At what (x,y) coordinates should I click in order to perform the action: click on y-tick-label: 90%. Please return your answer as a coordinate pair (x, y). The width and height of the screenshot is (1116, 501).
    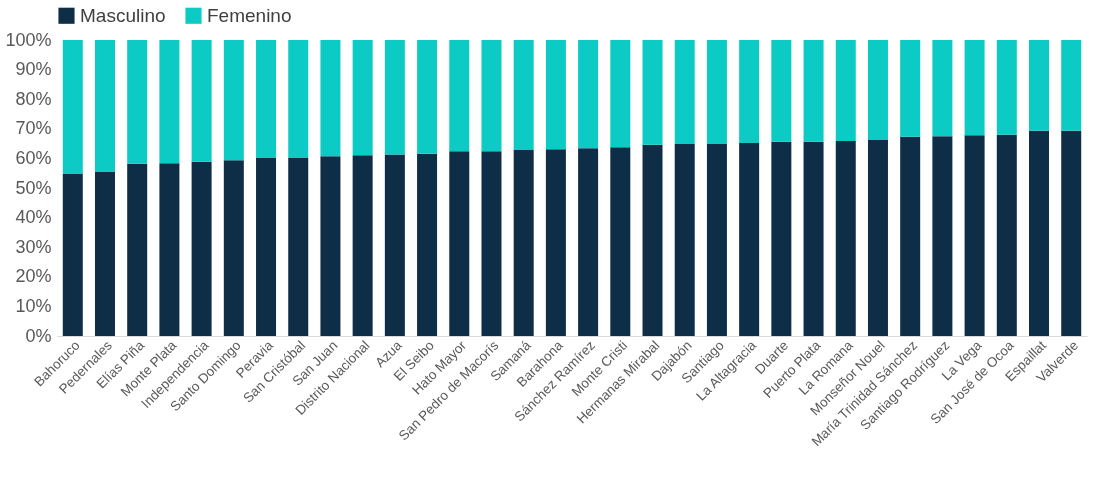
    Looking at the image, I should click on (33, 69).